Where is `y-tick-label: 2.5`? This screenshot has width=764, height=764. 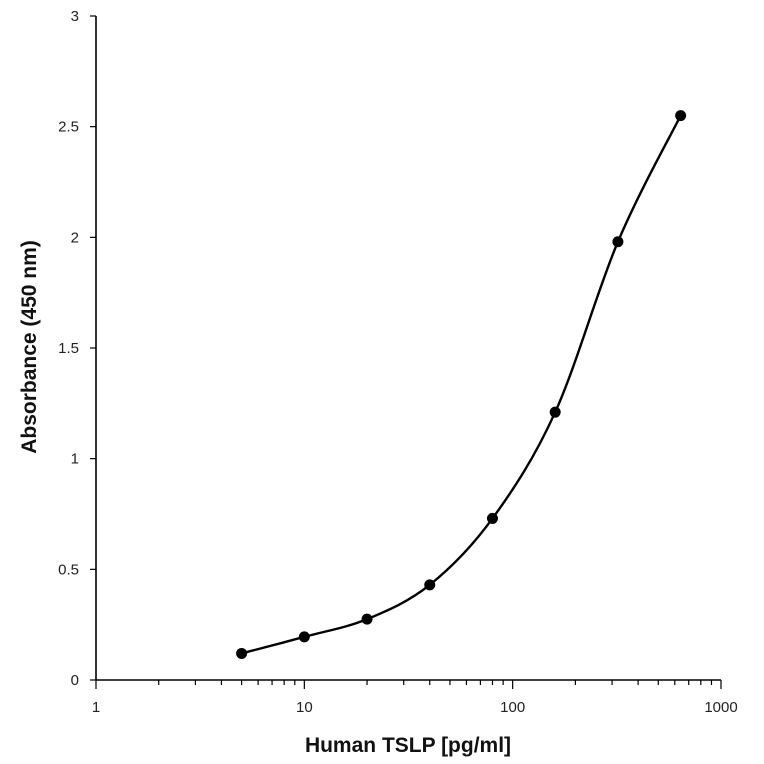
y-tick-label: 2.5 is located at coordinates (68, 127).